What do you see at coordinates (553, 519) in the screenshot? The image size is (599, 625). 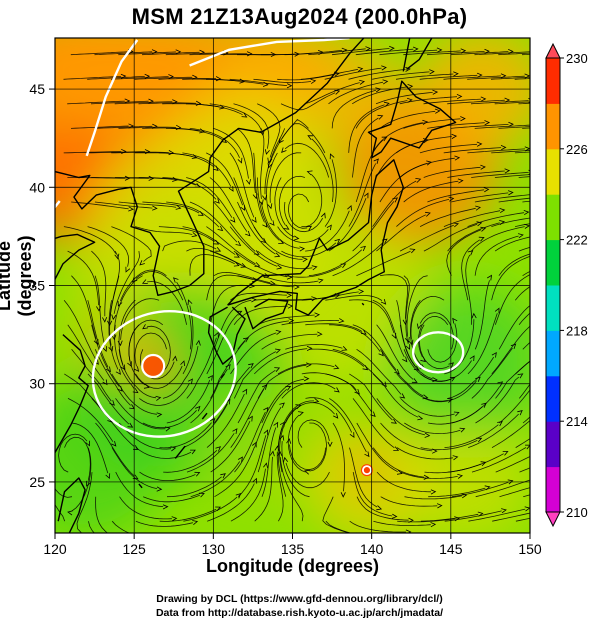 I see `colorbar-min-arrow` at bounding box center [553, 519].